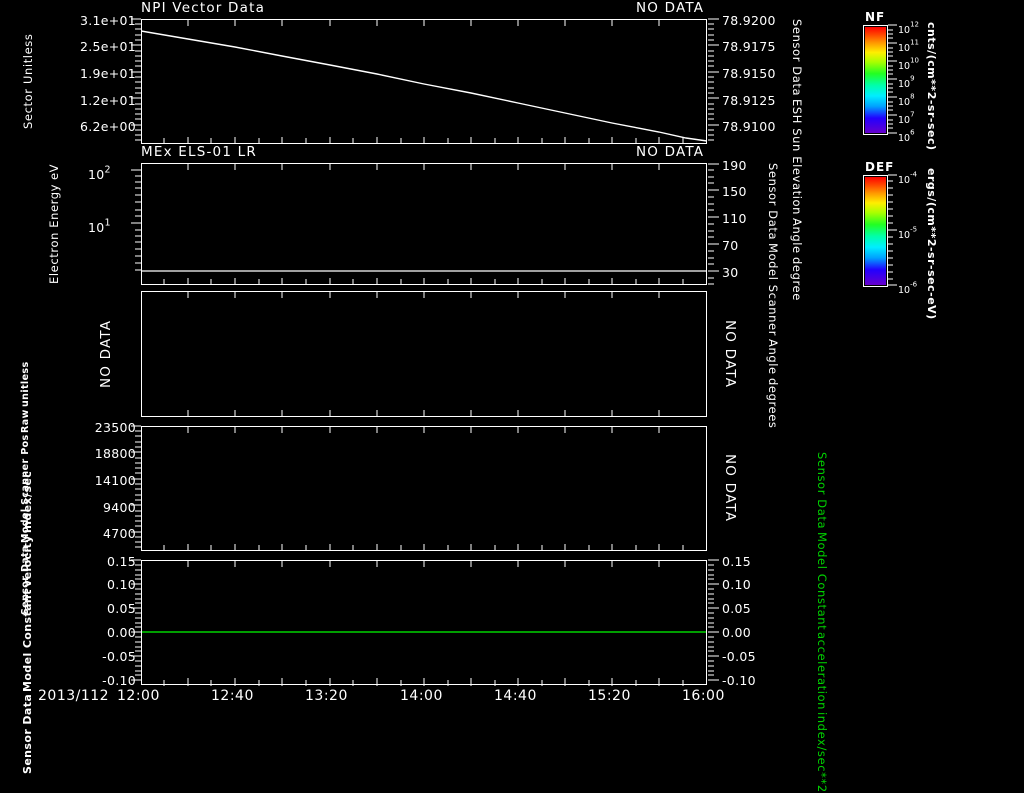 The height and width of the screenshot is (793, 1024). Describe the element at coordinates (730, 354) in the screenshot. I see `panel3-right-note-text: NO DATA` at that location.